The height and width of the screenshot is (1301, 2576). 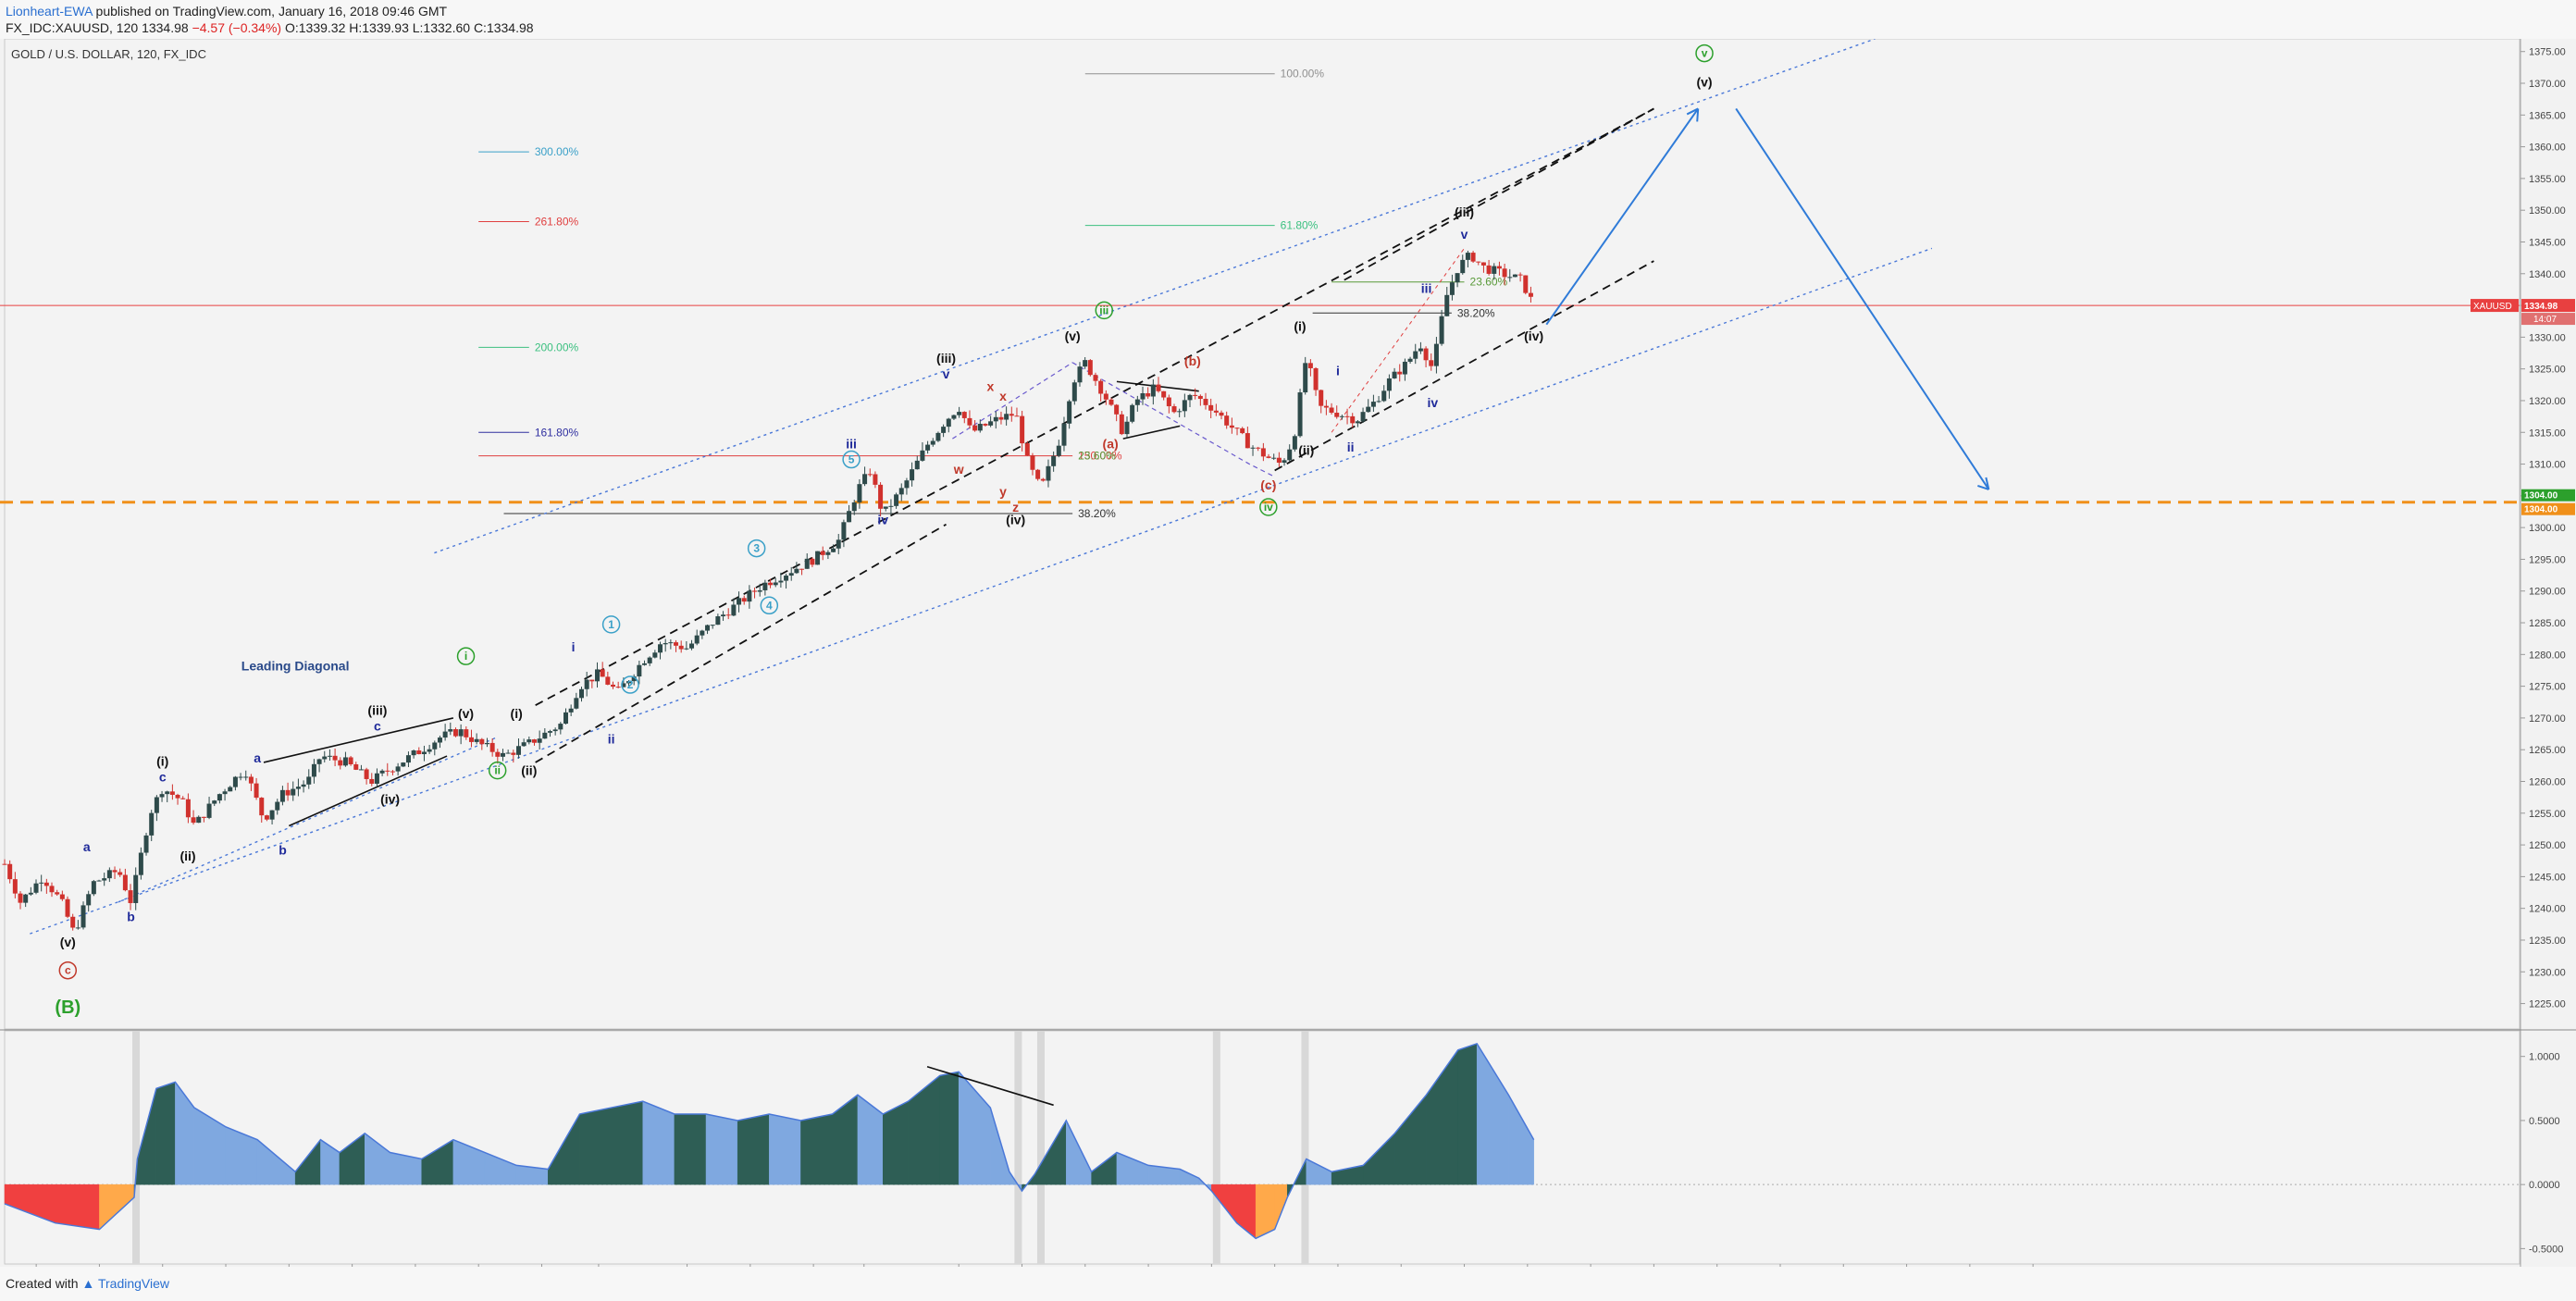 What do you see at coordinates (2547, 1004) in the screenshot?
I see `price-tick-label: 1225.00` at bounding box center [2547, 1004].